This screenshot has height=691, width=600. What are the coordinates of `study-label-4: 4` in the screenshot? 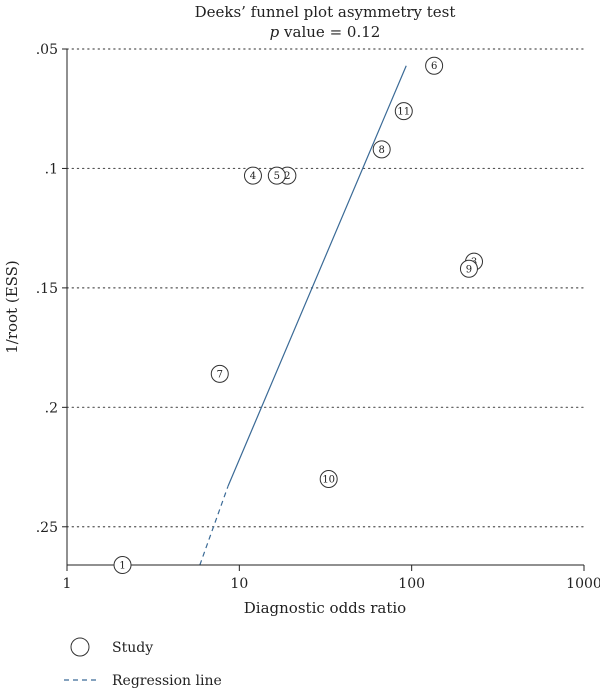 It's located at (253, 176).